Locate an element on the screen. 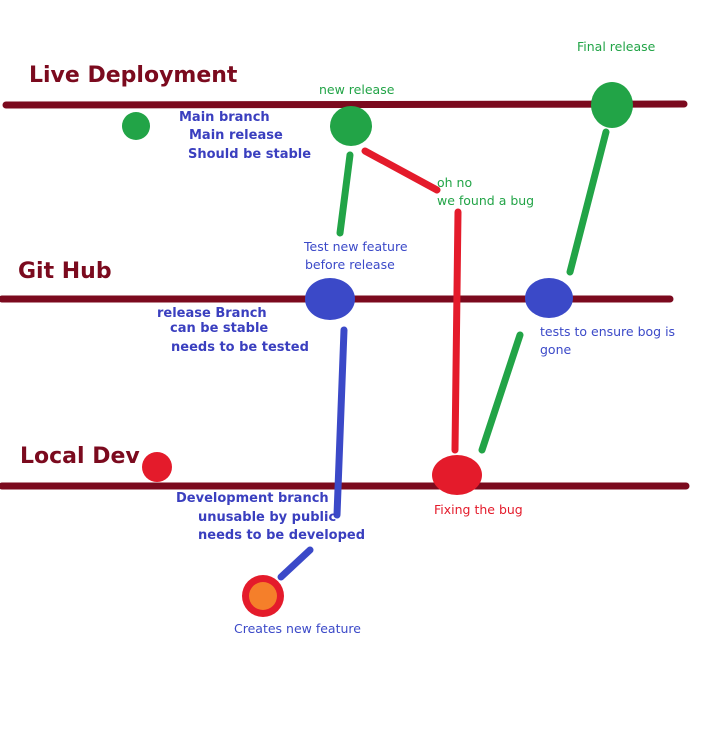  final-release-node is located at coordinates (612, 105).